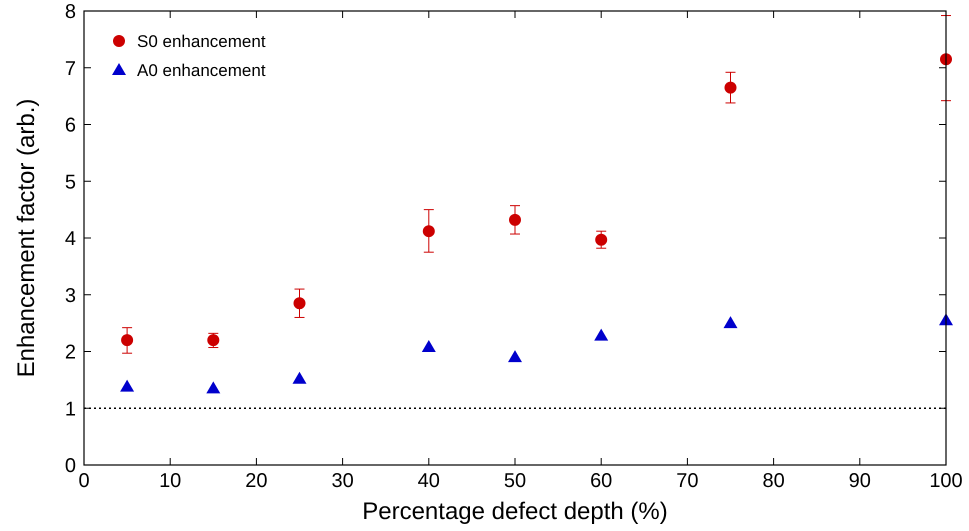 Image resolution: width=969 pixels, height=531 pixels. What do you see at coordinates (70, 295) in the screenshot?
I see `y-tick-label: 3` at bounding box center [70, 295].